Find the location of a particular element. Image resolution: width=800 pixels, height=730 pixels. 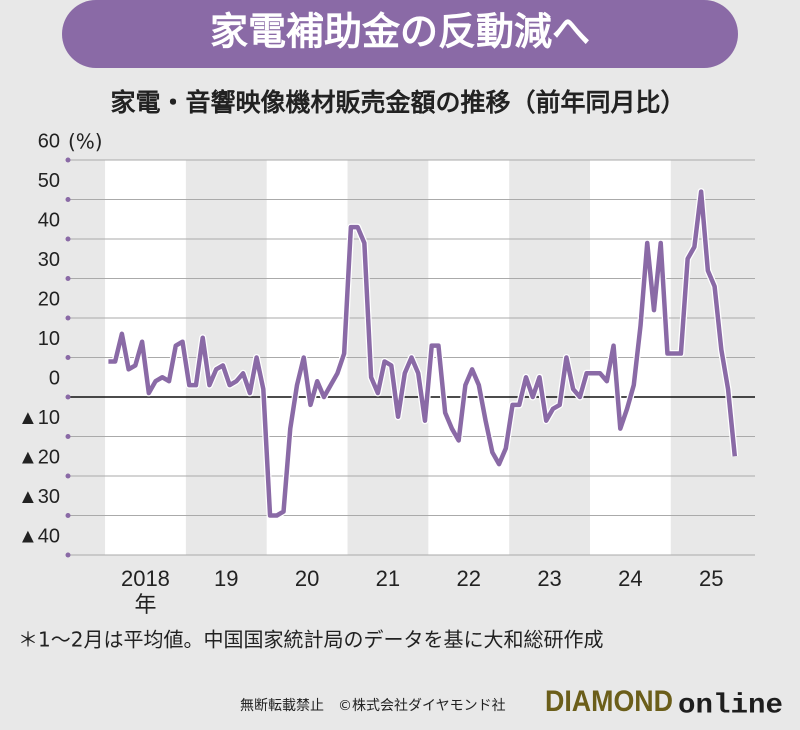

y-tick-label: ▲20 is located at coordinates (39, 457).